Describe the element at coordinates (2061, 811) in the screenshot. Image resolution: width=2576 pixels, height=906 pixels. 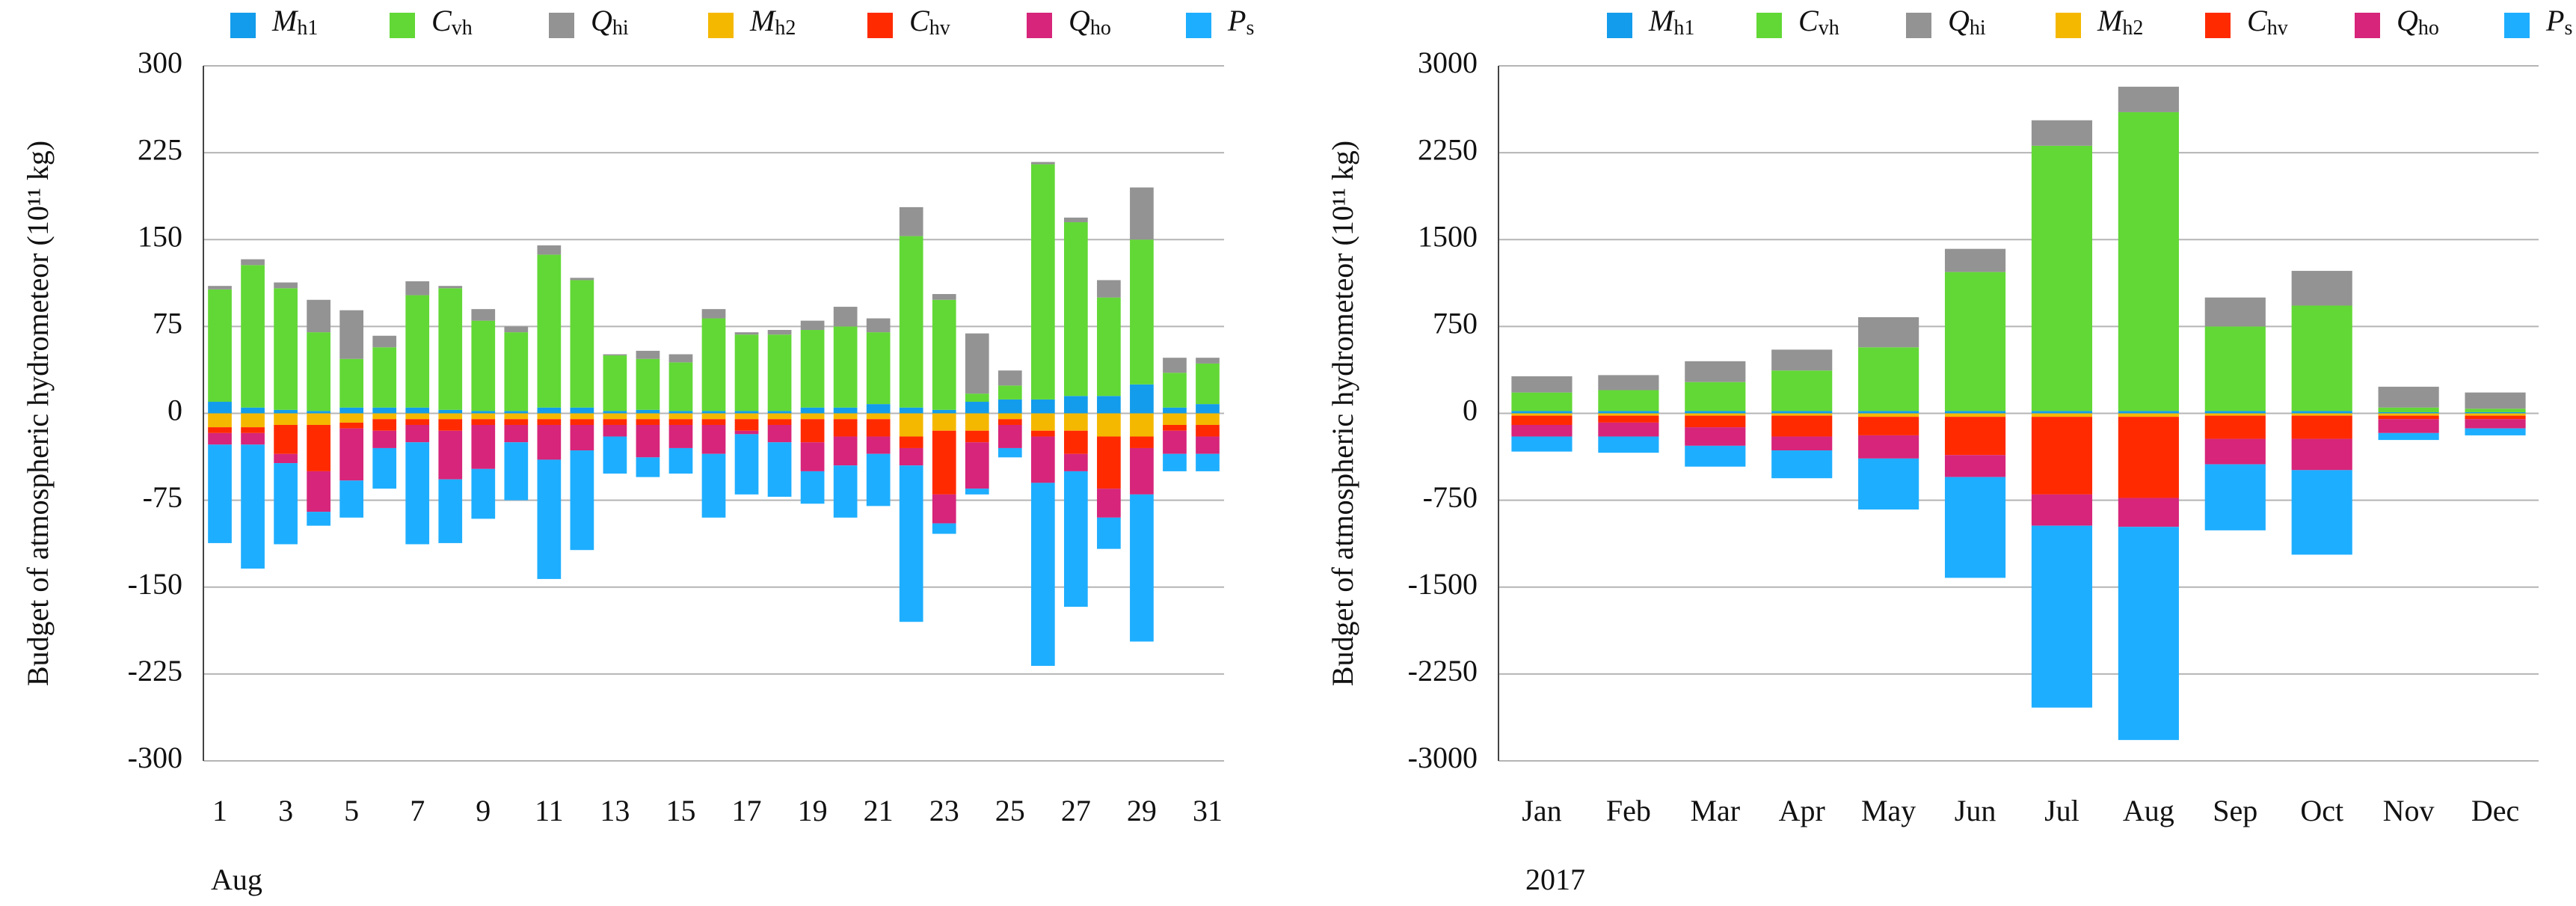
I see `x-tick-label: Jul` at that location.